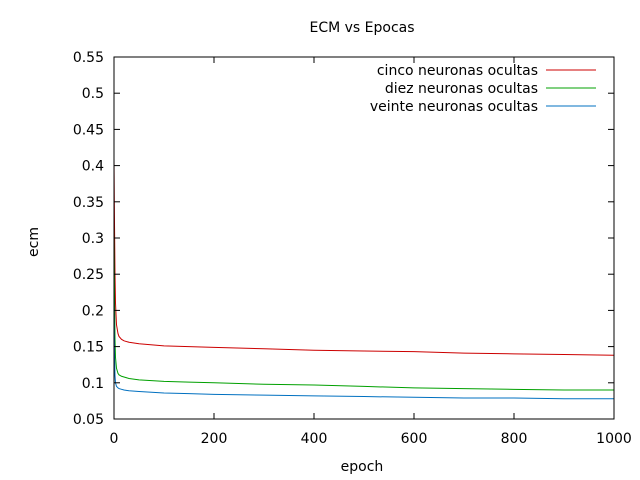 Image resolution: width=640 pixels, height=480 pixels. What do you see at coordinates (214, 439) in the screenshot?
I see `x-tick-label: 200` at bounding box center [214, 439].